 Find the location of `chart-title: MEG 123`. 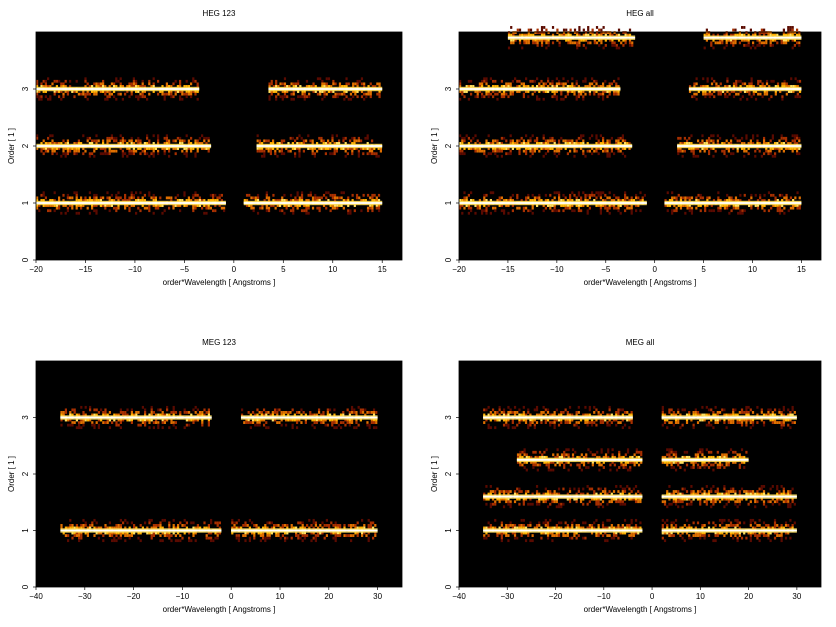

chart-title: MEG 123 is located at coordinates (219, 342).